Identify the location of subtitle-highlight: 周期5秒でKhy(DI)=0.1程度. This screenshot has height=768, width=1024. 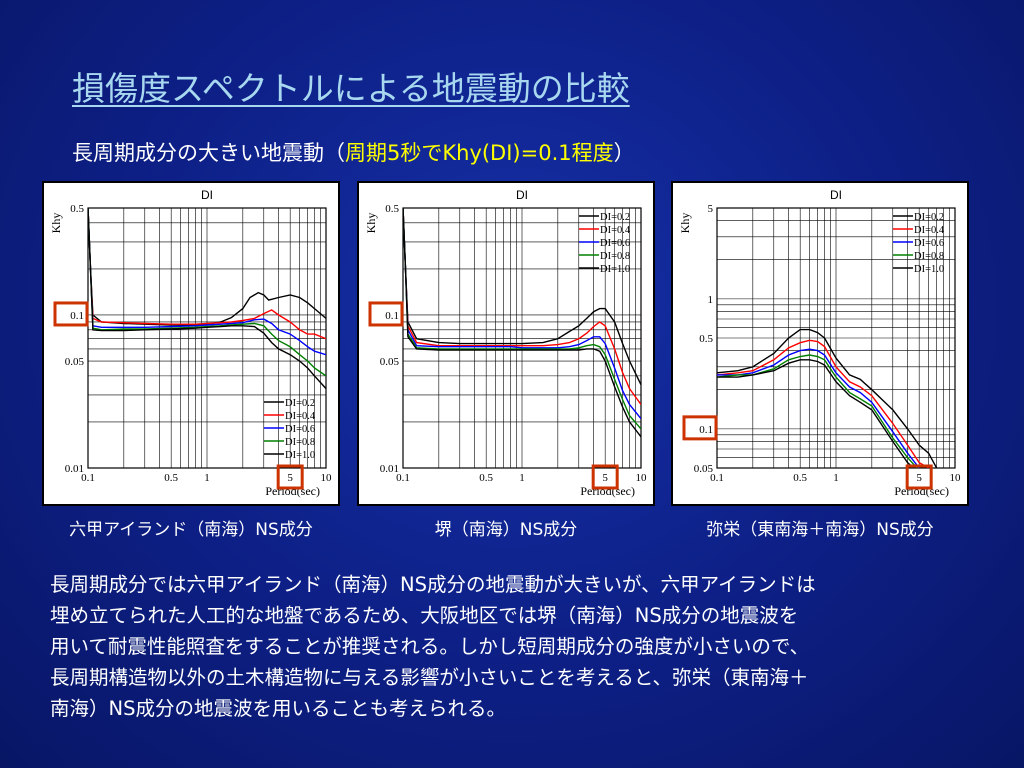
(479, 153).